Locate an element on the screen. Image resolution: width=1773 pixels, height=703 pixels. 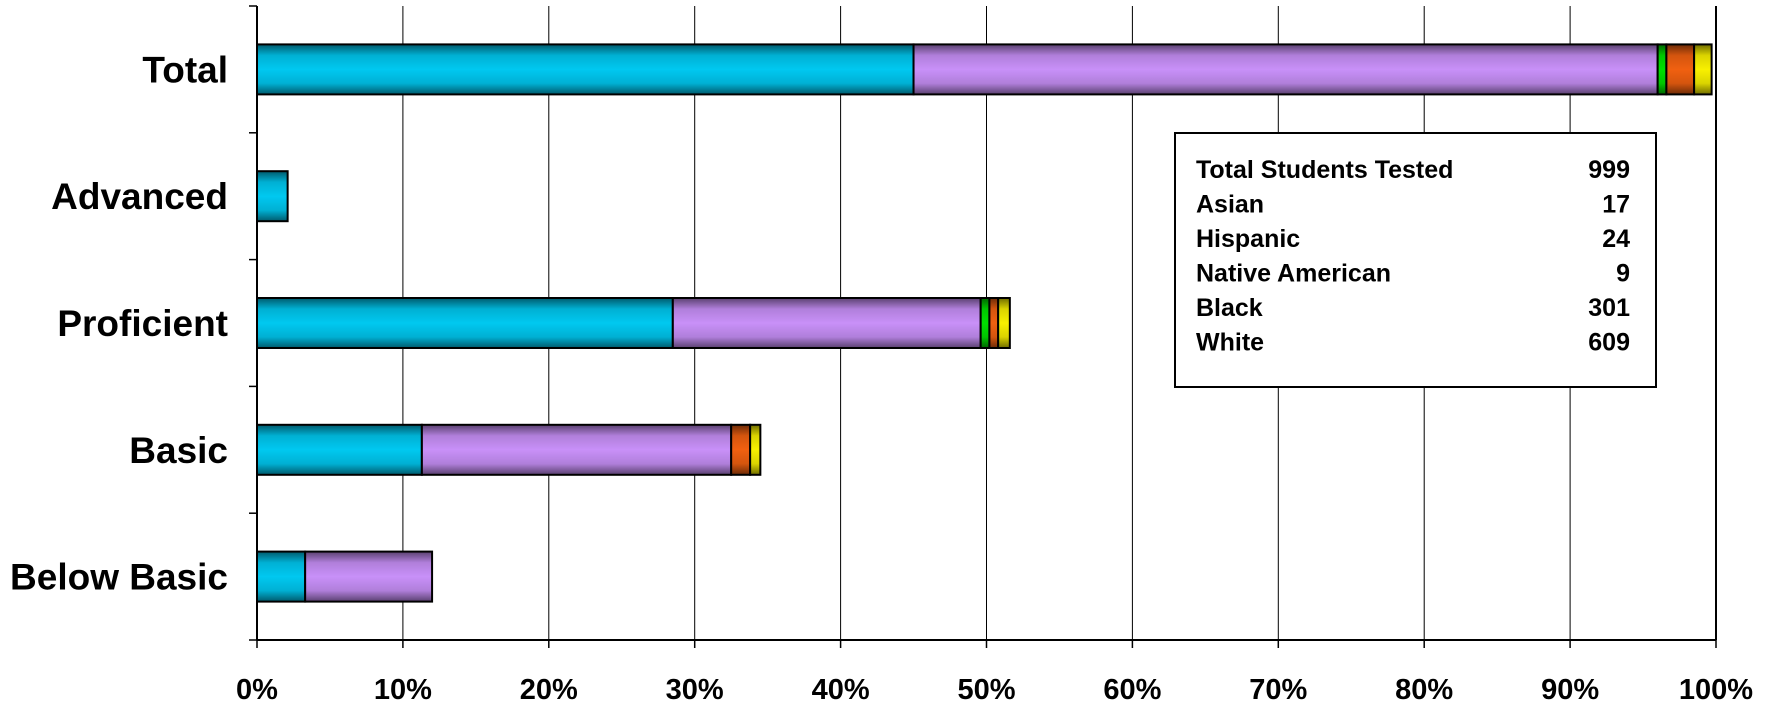
x-tick-label: 10% is located at coordinates (403, 688).